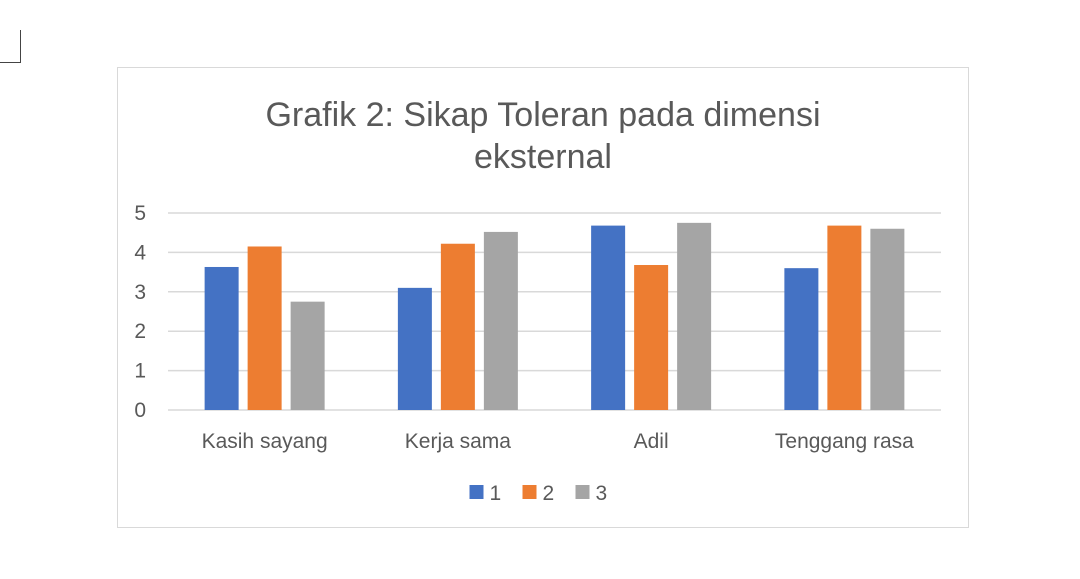  What do you see at coordinates (140, 371) in the screenshot?
I see `y-tick-label: 1` at bounding box center [140, 371].